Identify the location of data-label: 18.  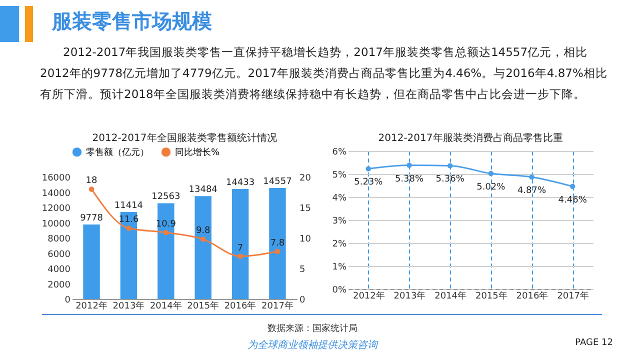
(92, 181).